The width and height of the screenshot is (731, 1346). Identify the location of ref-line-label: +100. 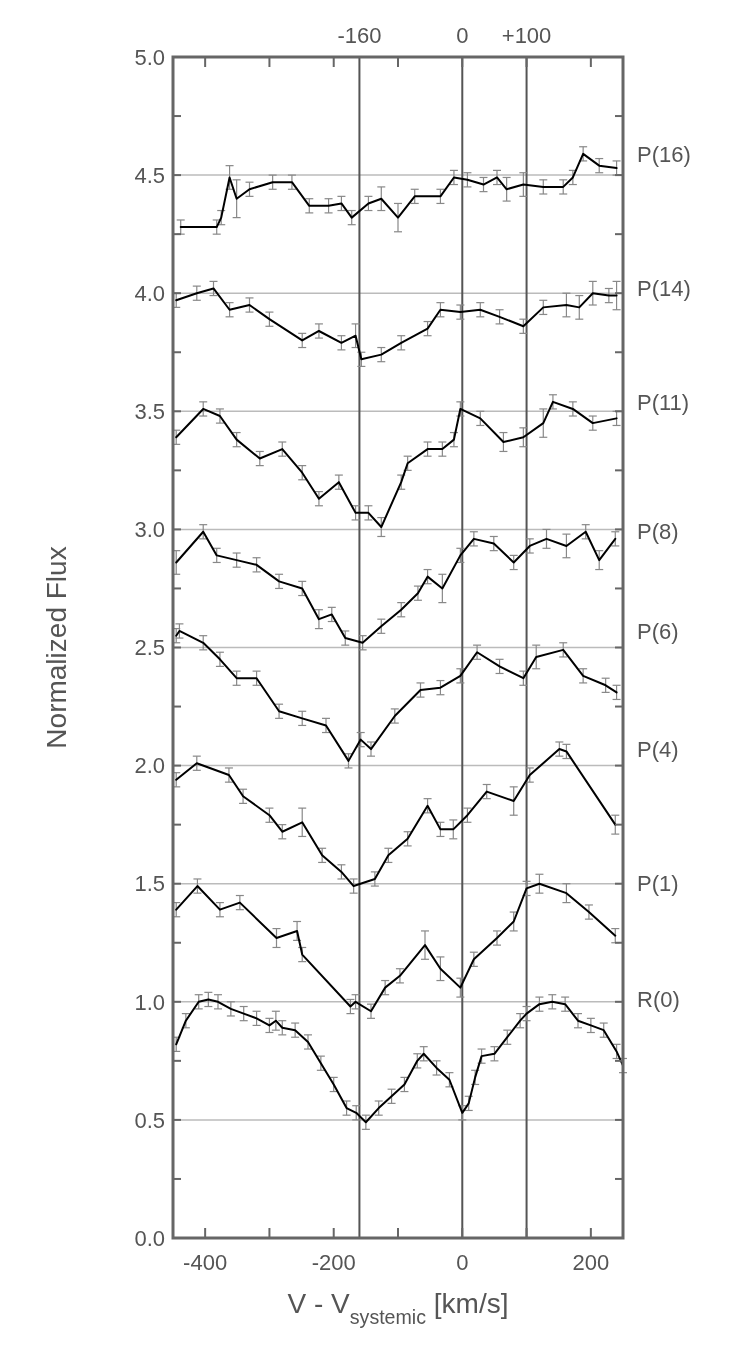
(526, 35).